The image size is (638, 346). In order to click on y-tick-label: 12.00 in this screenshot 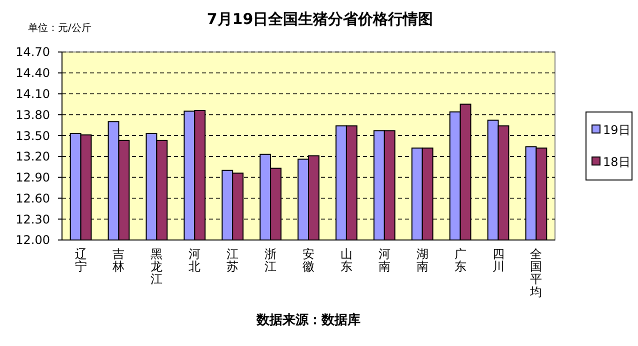, I will do `click(33, 240)`.